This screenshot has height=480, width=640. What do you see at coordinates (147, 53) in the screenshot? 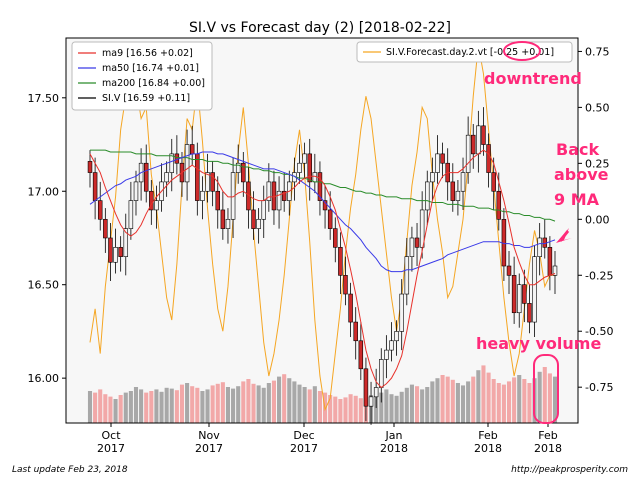
I see `legend-ma9: ma9 [16.56 +0.02]` at bounding box center [147, 53].